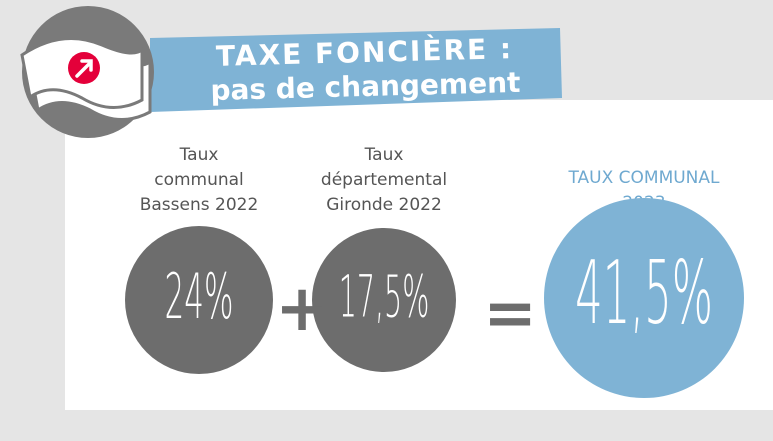 This screenshot has width=773, height=441. What do you see at coordinates (302, 309) in the screenshot?
I see `operator: +` at bounding box center [302, 309].